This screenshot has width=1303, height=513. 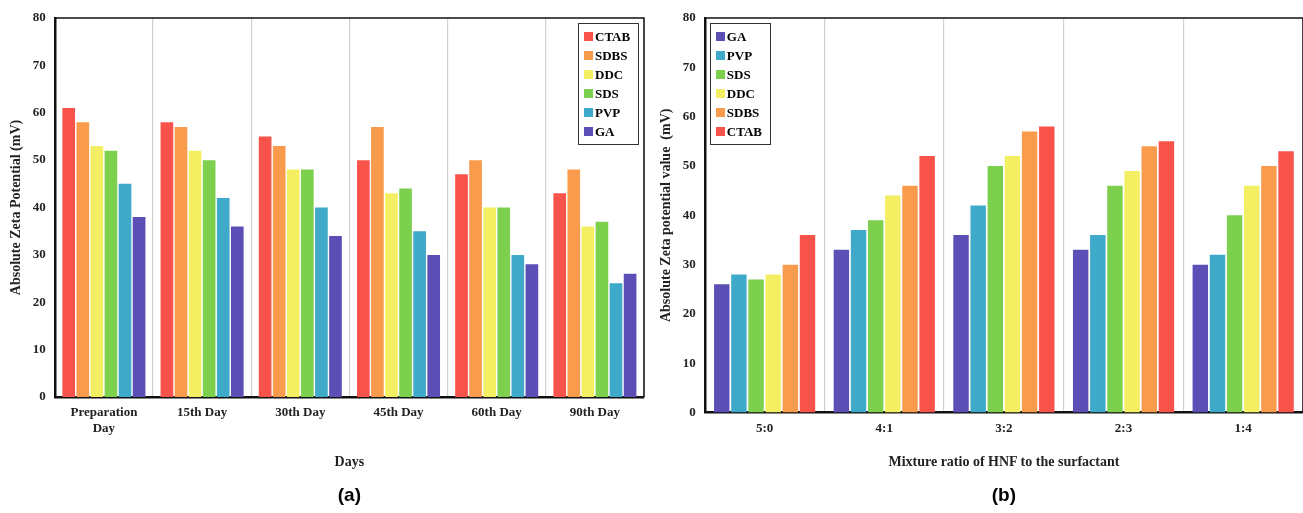 I want to click on x-axis-title: Days, so click(x=349, y=462).